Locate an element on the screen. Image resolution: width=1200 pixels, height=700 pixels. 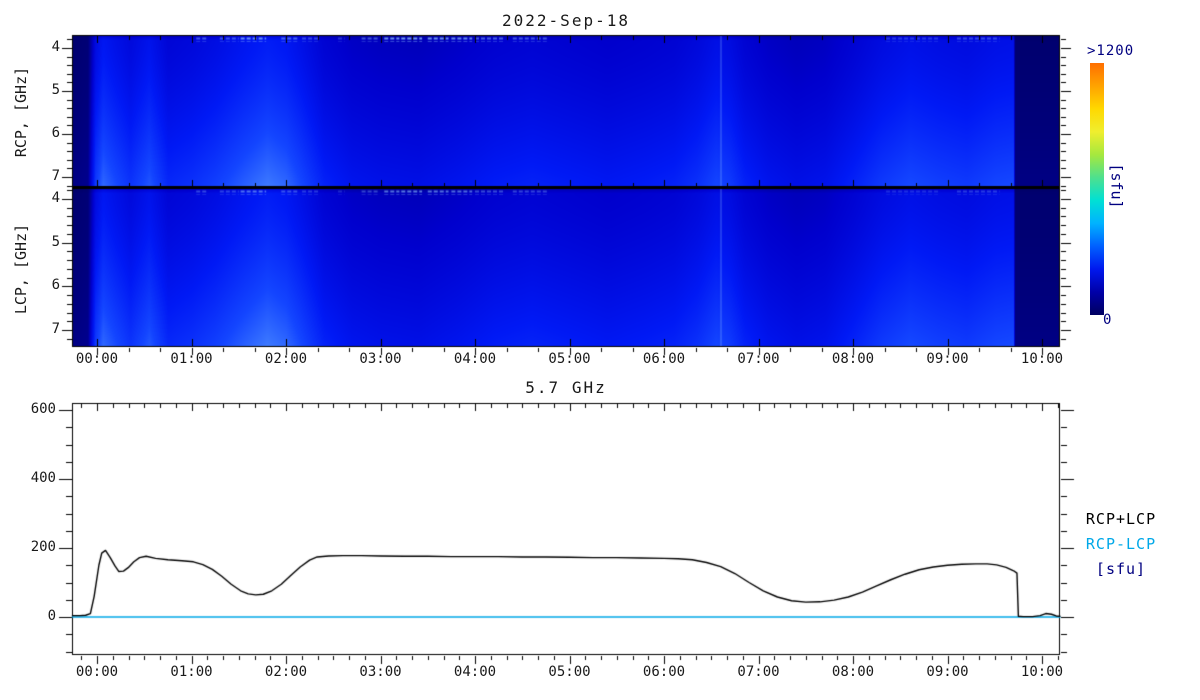
flux-time-tick-label: 07:00 is located at coordinates (758, 672).